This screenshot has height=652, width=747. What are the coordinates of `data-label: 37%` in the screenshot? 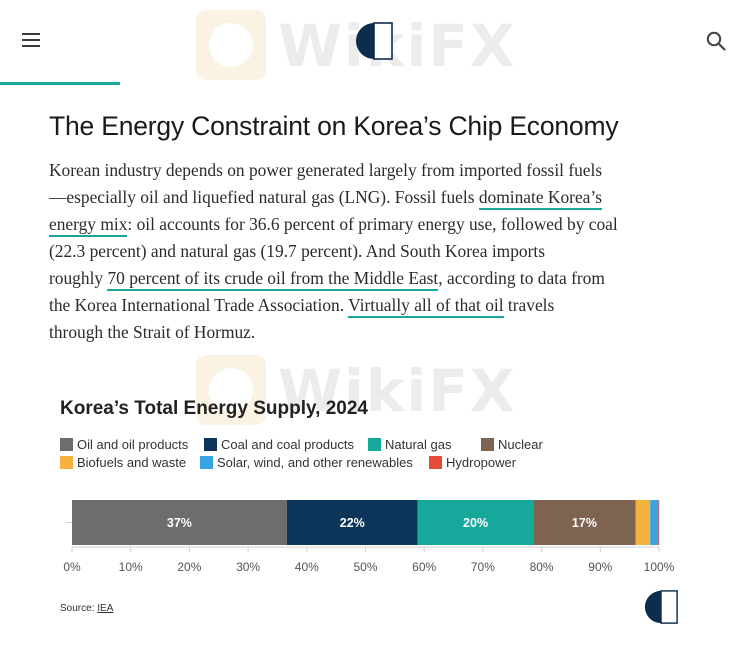 It's located at (179, 523).